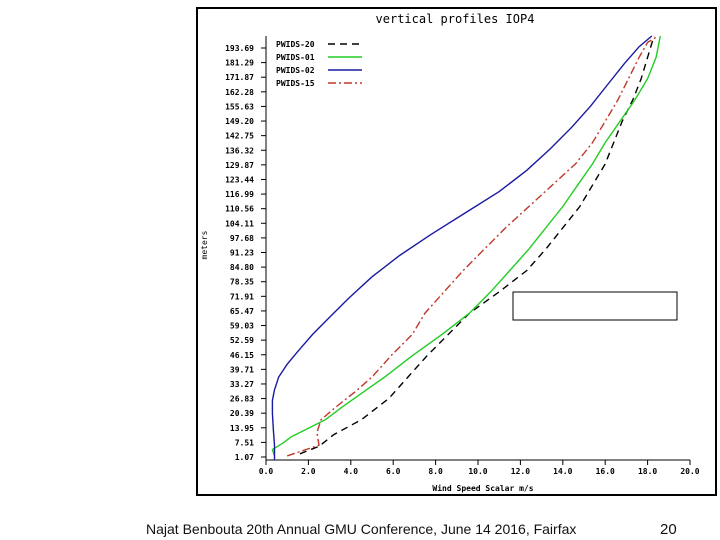 This screenshot has width=720, height=540. I want to click on x-tick-label: 12.0, so click(520, 471).